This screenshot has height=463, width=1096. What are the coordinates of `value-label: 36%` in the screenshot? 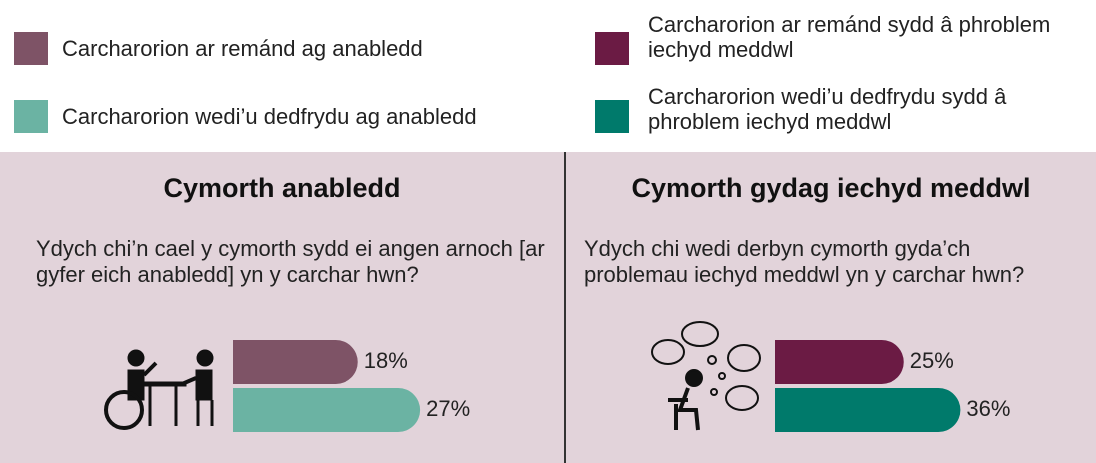 It's located at (988, 408).